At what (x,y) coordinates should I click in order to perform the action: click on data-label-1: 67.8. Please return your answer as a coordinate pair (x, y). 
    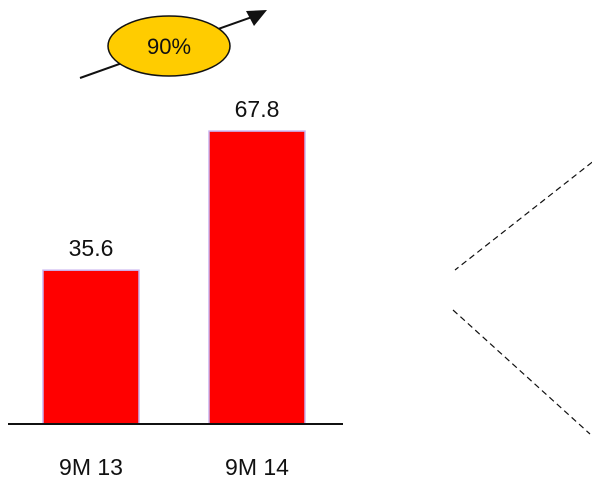
    Looking at the image, I should click on (257, 109).